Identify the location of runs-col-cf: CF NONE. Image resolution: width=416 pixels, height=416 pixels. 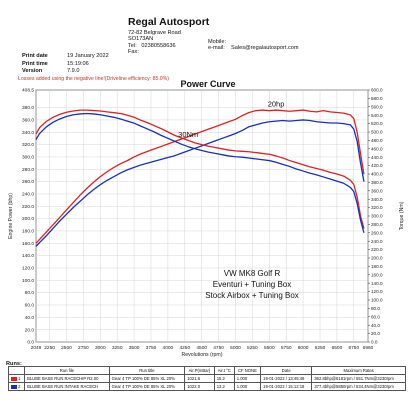
(247, 370).